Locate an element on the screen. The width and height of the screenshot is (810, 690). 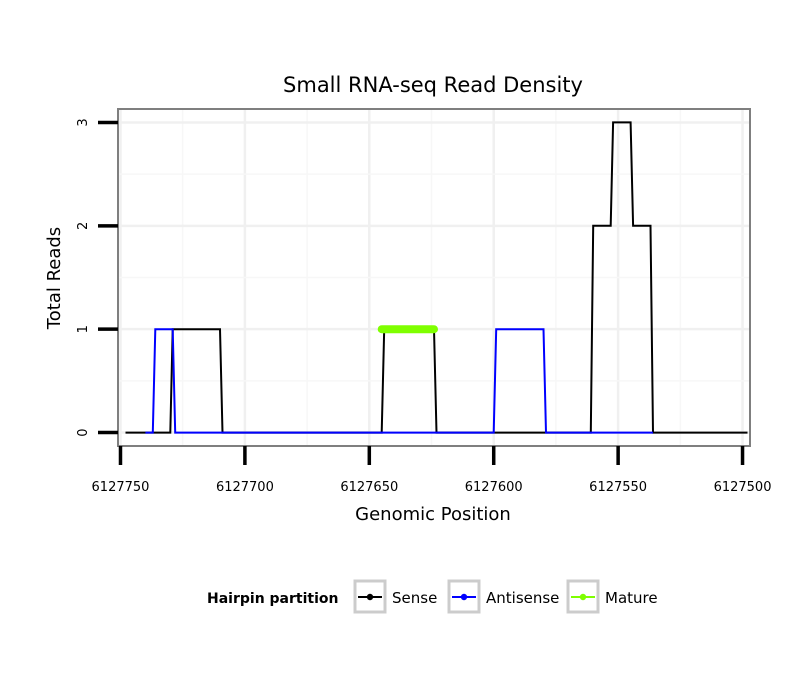
x-tick-label: 6127500 is located at coordinates (743, 487).